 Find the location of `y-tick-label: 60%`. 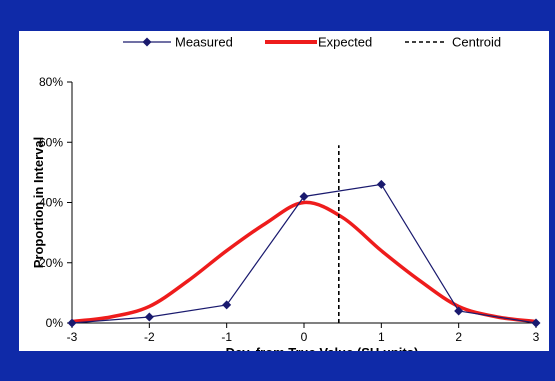

y-tick-label: 60% is located at coordinates (51, 142).